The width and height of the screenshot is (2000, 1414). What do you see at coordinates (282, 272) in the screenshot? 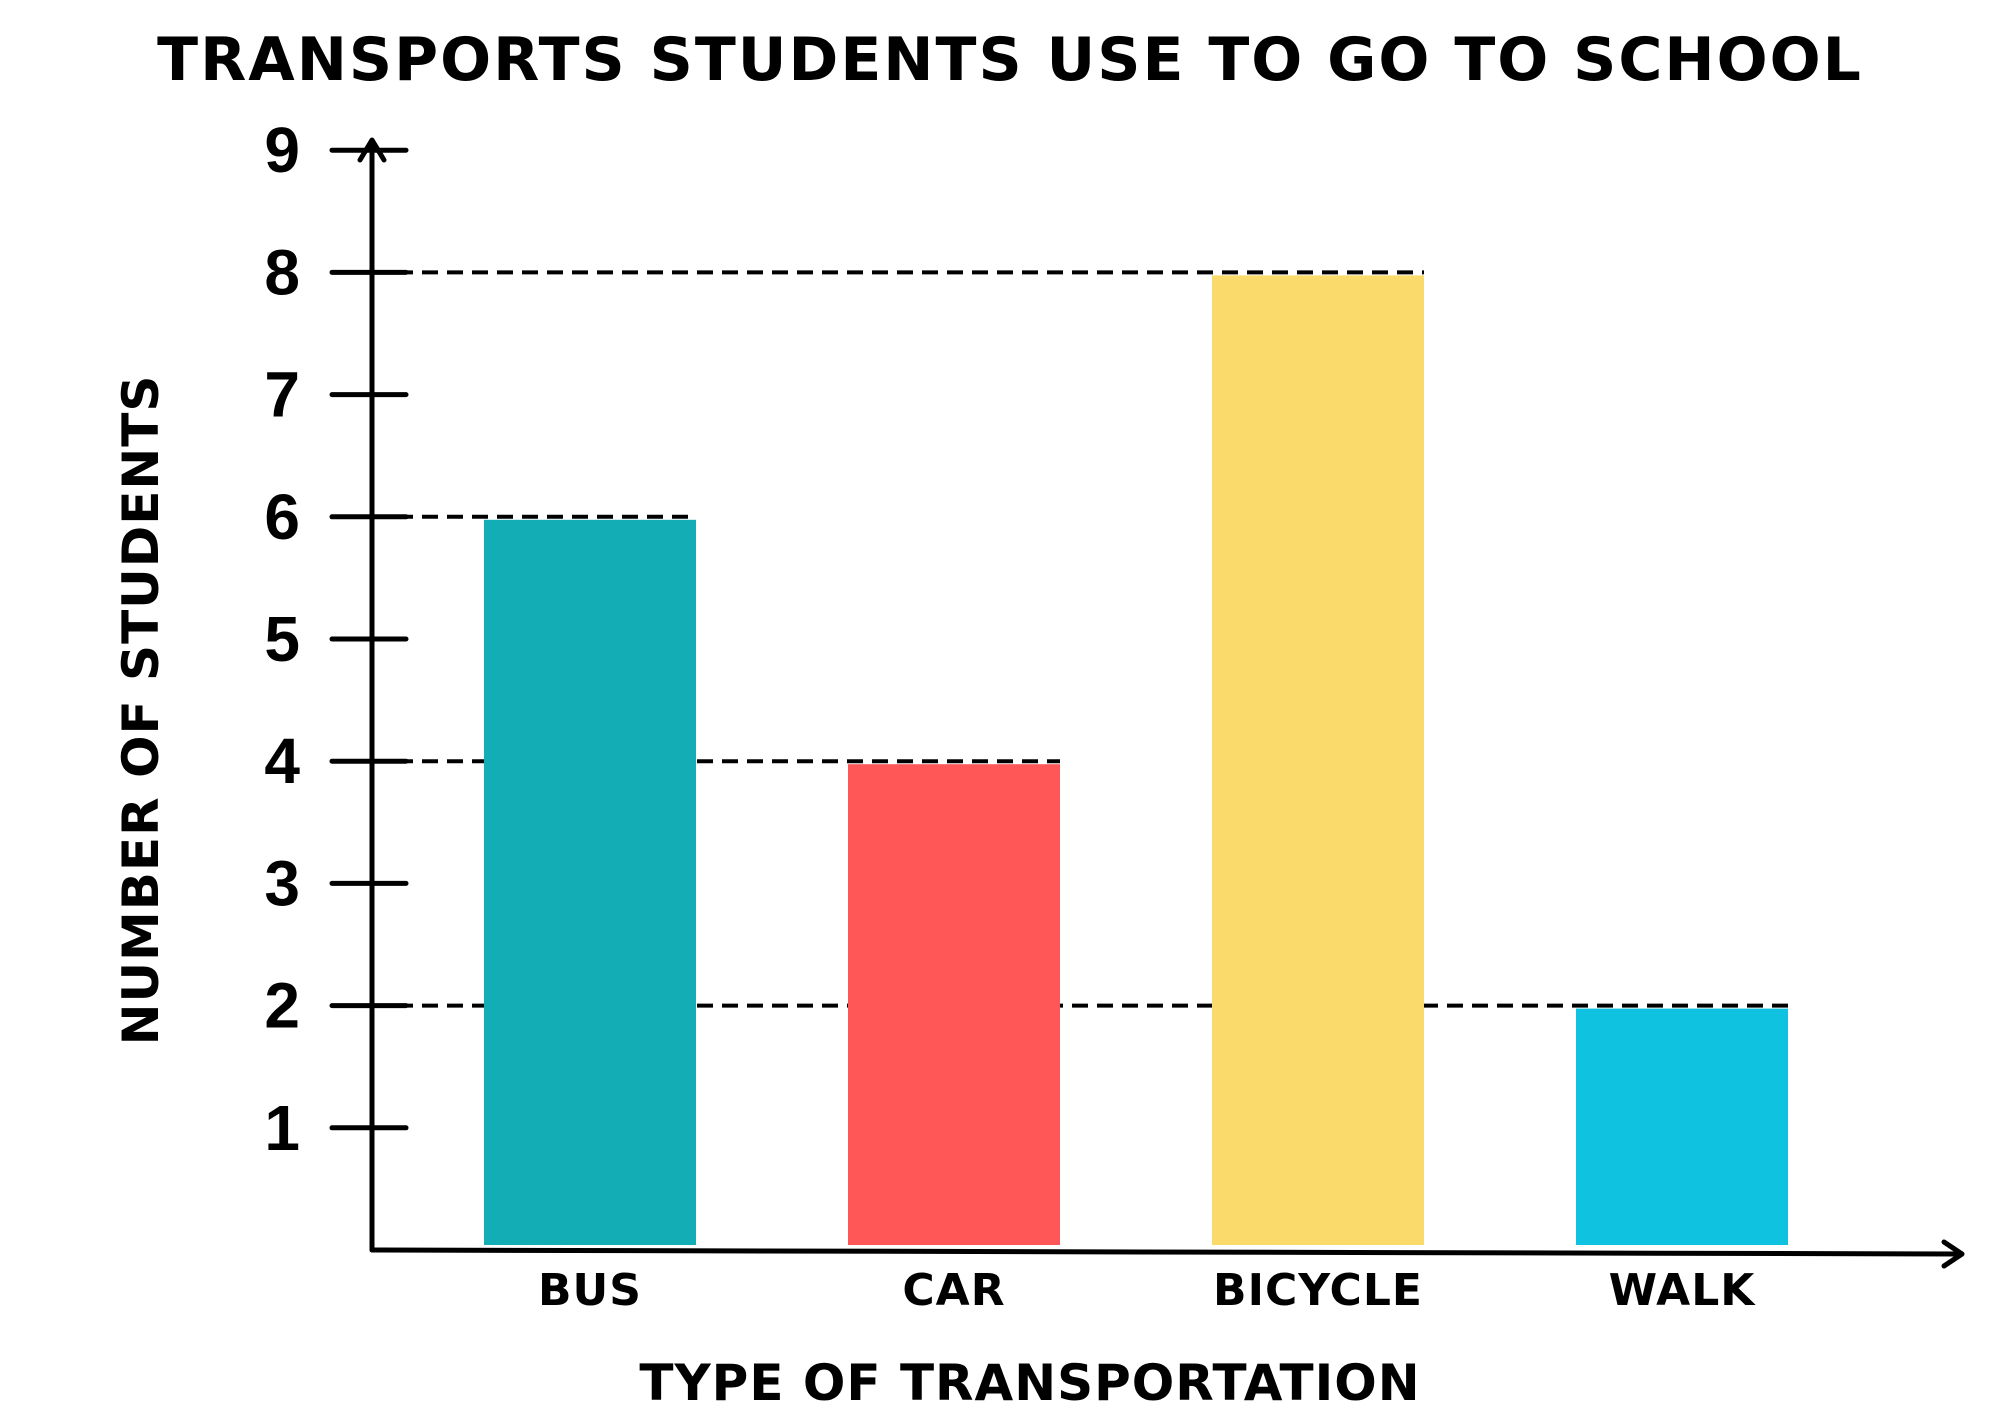
I see `y-tick-label-8: 8` at bounding box center [282, 272].